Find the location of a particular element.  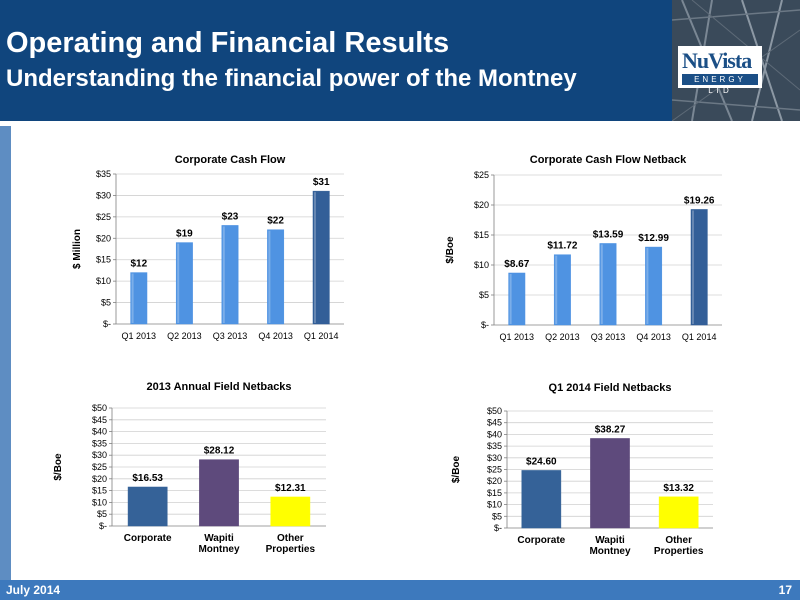

chart4-y-tick-label: $40 is located at coordinates (494, 434).